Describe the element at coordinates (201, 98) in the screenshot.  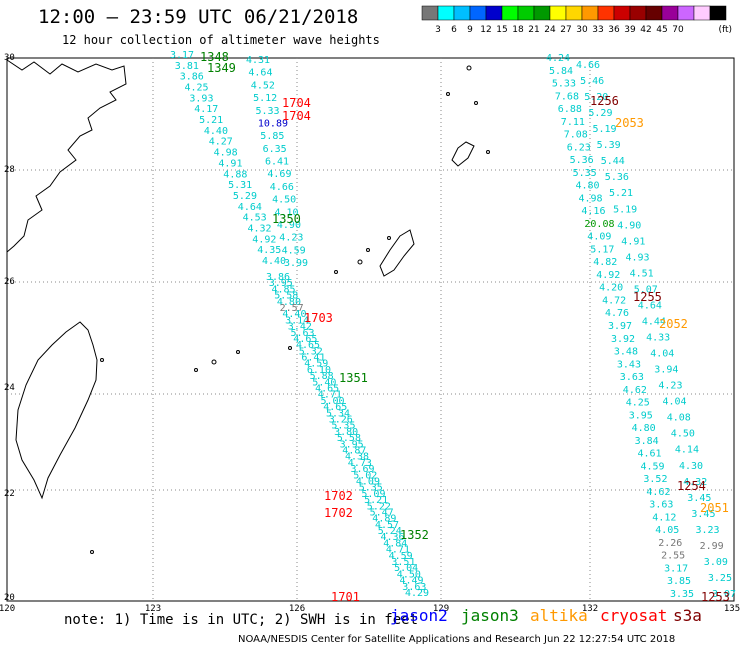
I see `swh-value: 3.93` at that location.